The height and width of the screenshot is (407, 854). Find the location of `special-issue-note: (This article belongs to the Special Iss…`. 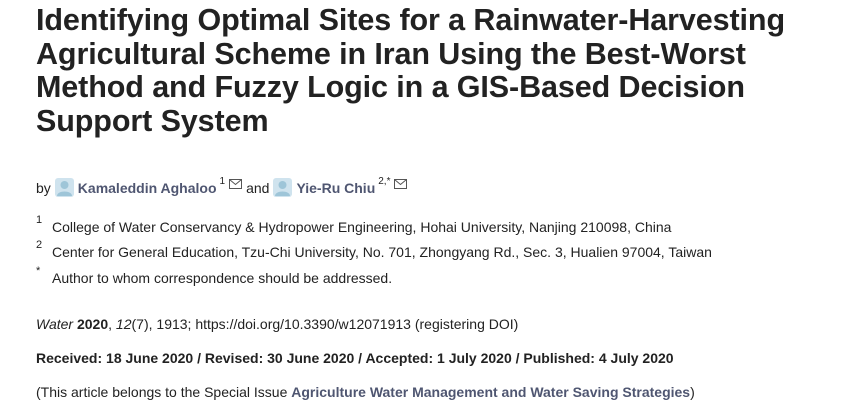

special-issue-note: (This article belongs to the Special Iss… is located at coordinates (365, 392).